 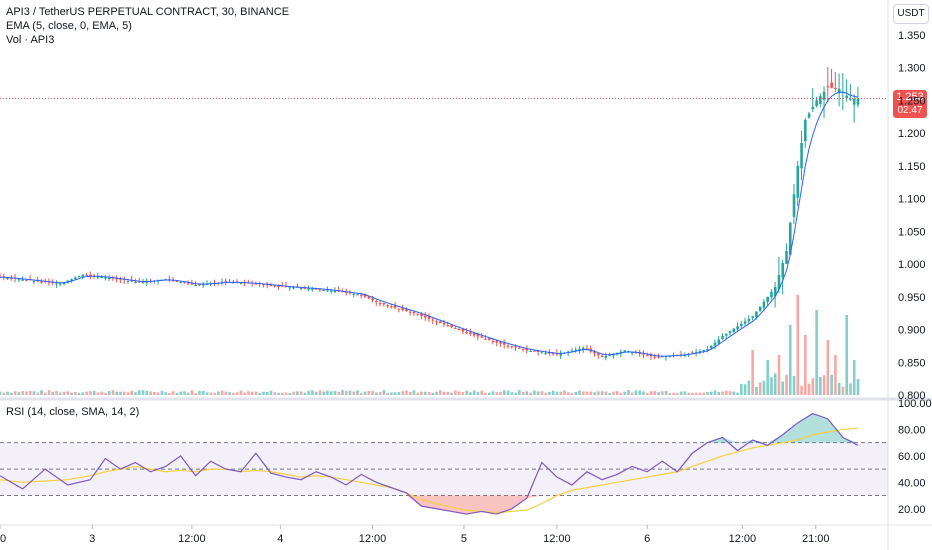 What do you see at coordinates (912, 396) in the screenshot?
I see `price-tick-label: 0.800` at bounding box center [912, 396].